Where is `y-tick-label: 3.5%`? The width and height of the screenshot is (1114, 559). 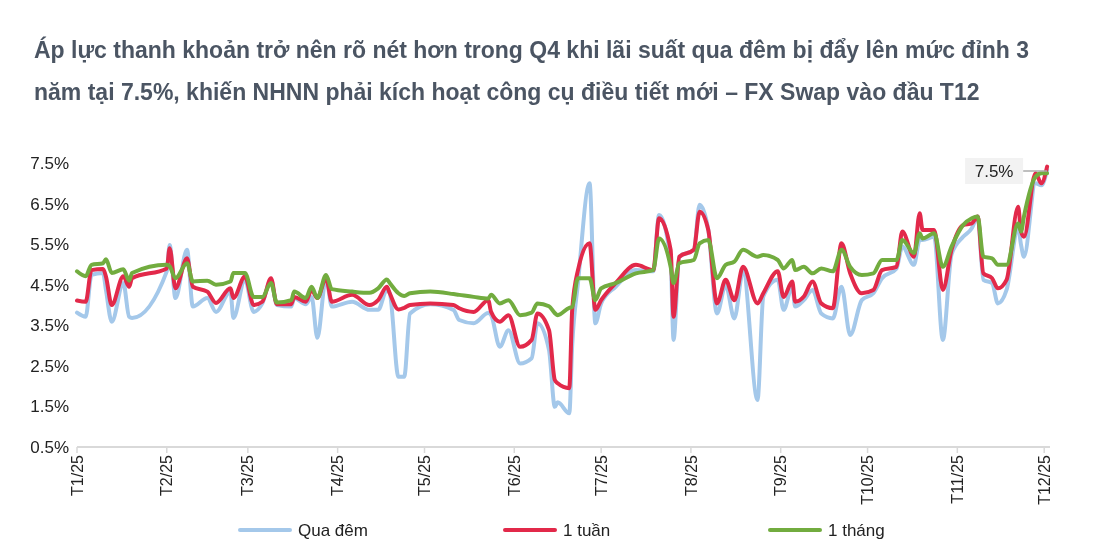
y-tick-label: 3.5% is located at coordinates (49, 326).